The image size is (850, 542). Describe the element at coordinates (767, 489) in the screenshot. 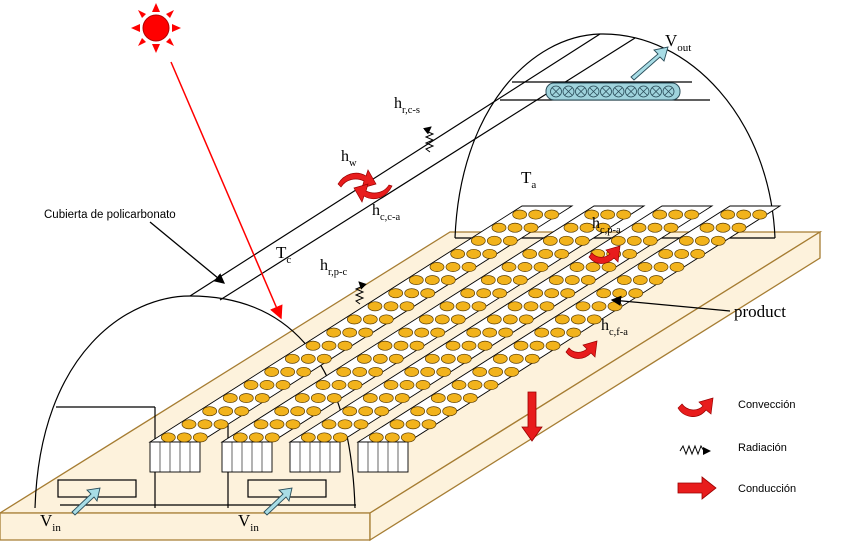

I see `legend-conduction-label: Conducción` at that location.